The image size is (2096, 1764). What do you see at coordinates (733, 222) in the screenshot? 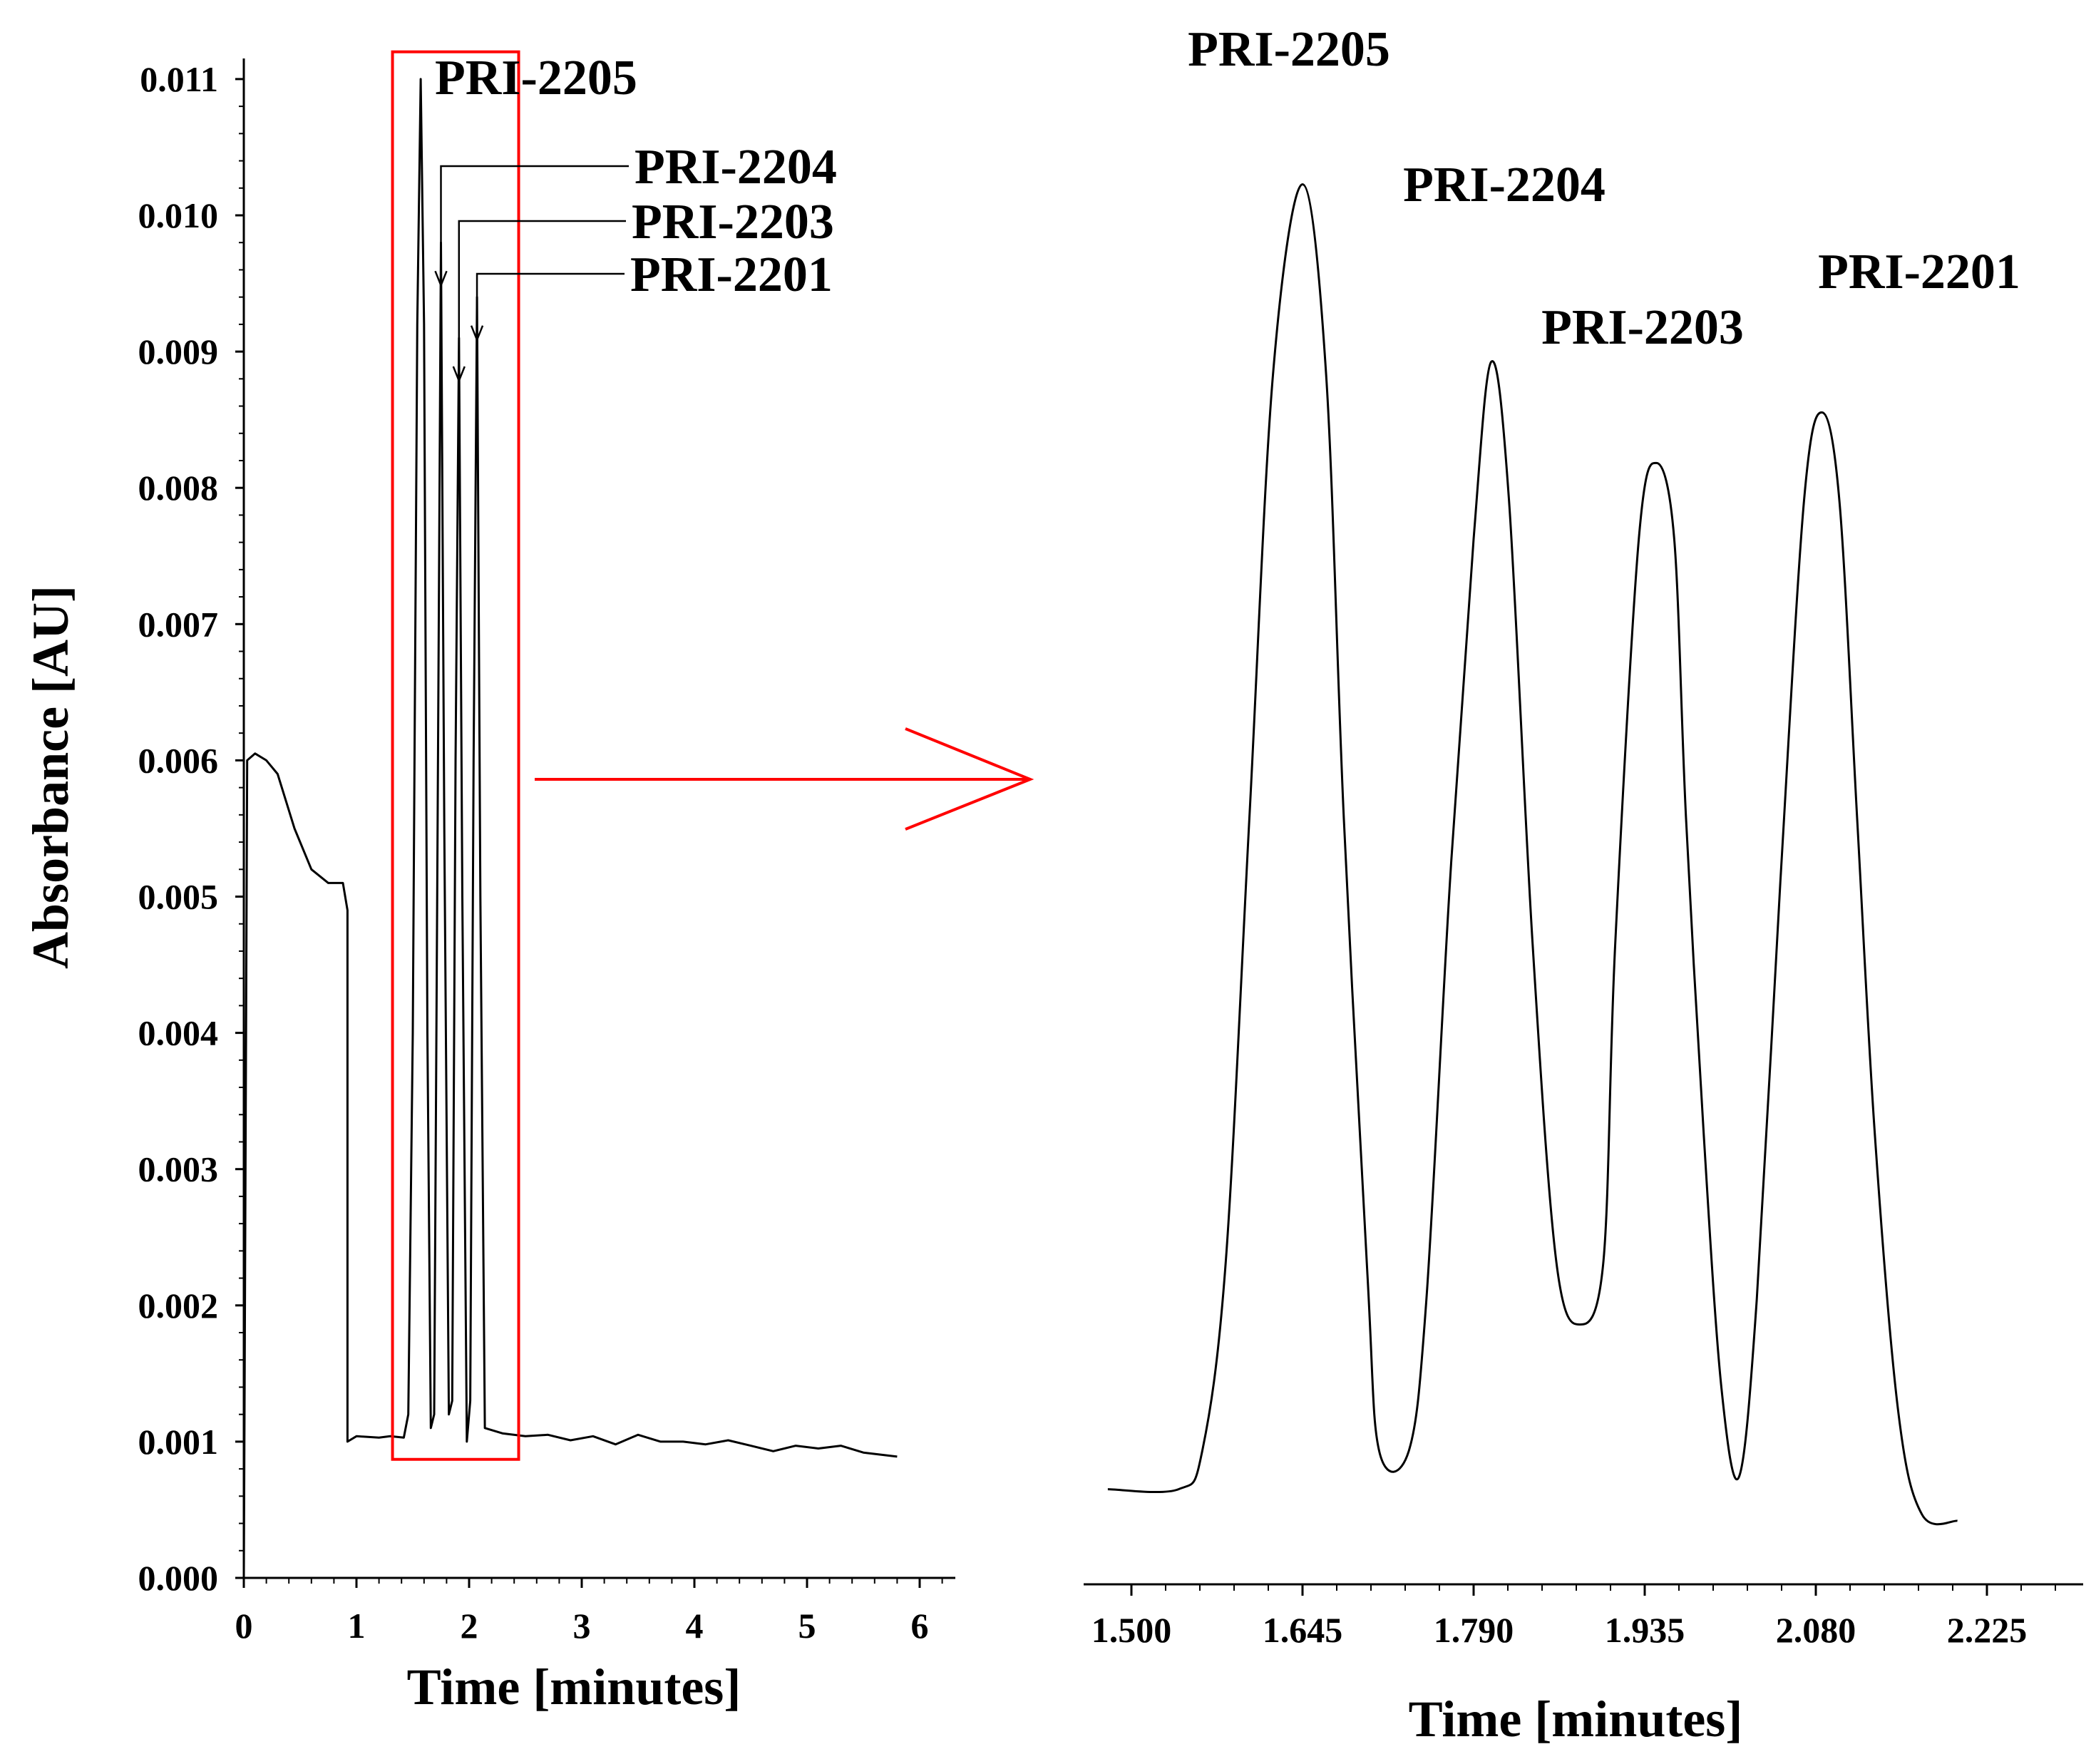
I see `peak-label-pri-2203: PRI-2203` at bounding box center [733, 222].